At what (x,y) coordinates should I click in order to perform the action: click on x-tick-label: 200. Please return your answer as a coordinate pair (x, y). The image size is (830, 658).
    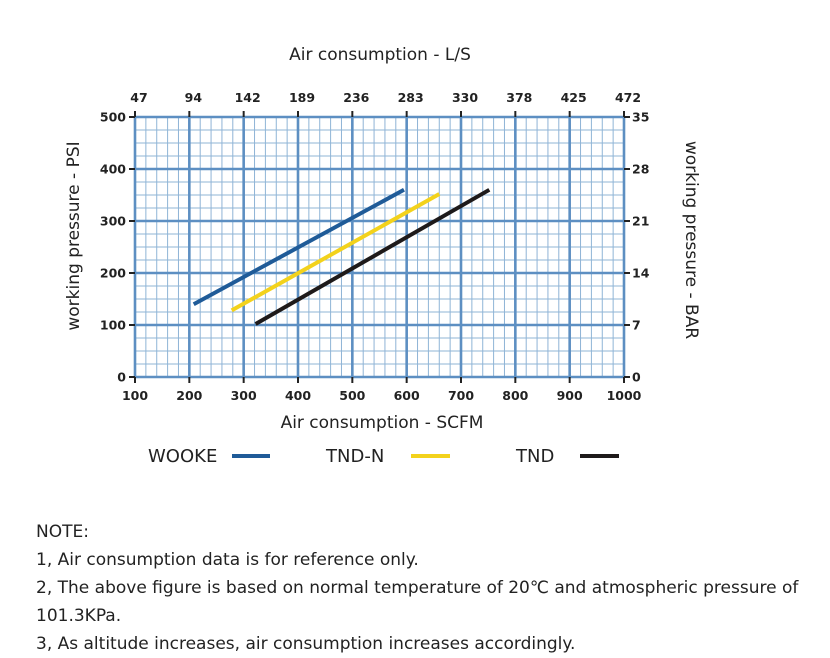
    Looking at the image, I should click on (189, 395).